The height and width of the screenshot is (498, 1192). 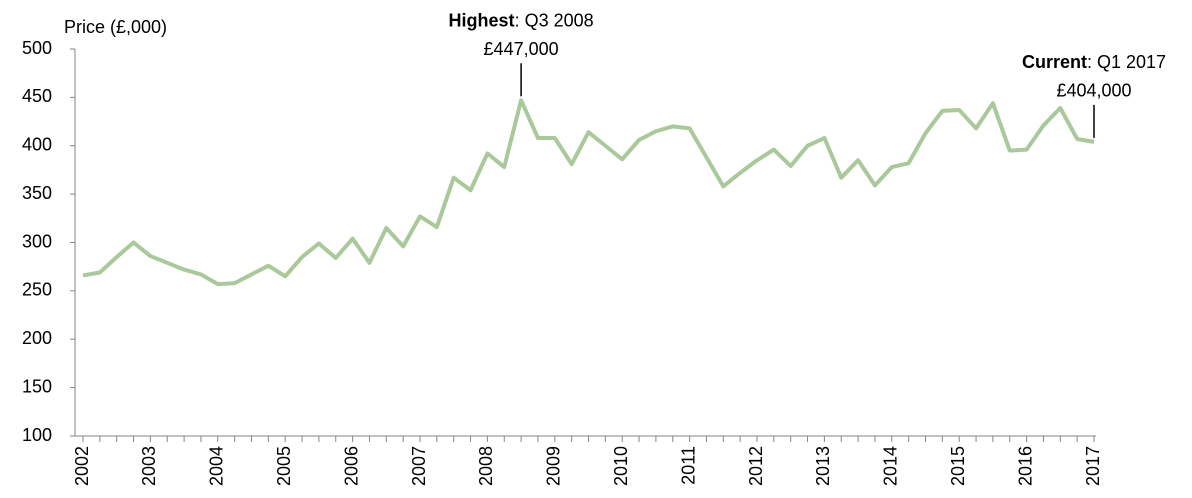 What do you see at coordinates (284, 466) in the screenshot?
I see `x-tick-label: 2005` at bounding box center [284, 466].